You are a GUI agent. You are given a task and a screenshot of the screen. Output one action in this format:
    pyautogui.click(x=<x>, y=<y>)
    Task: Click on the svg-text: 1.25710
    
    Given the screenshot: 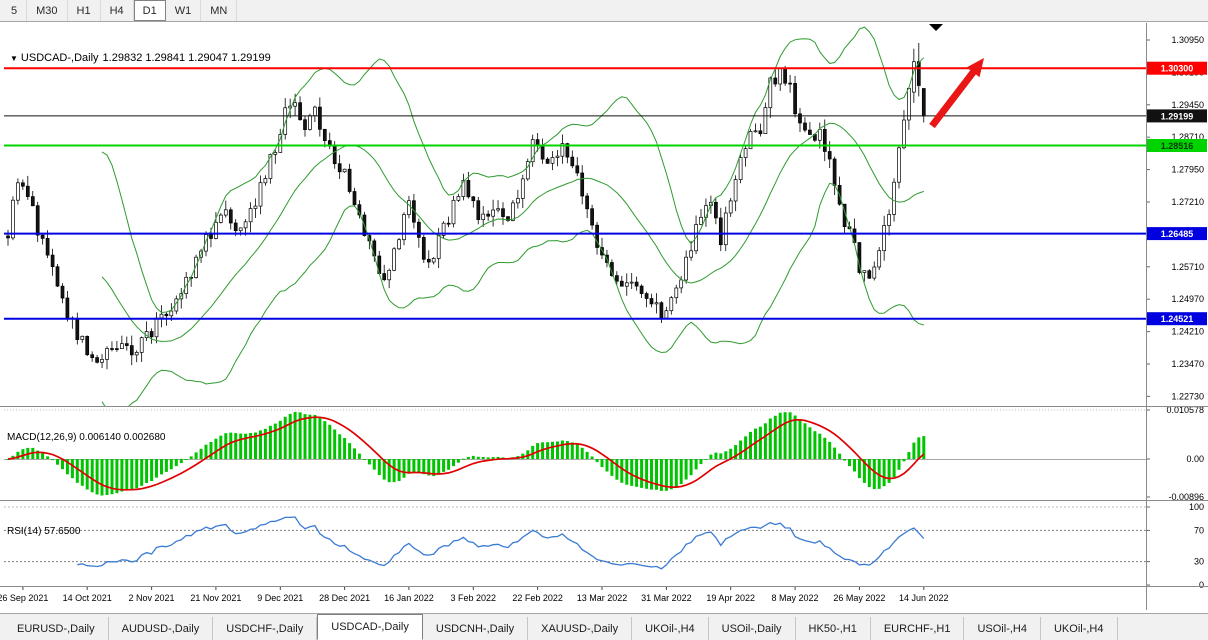 What is the action you would take?
    pyautogui.click(x=1187, y=267)
    